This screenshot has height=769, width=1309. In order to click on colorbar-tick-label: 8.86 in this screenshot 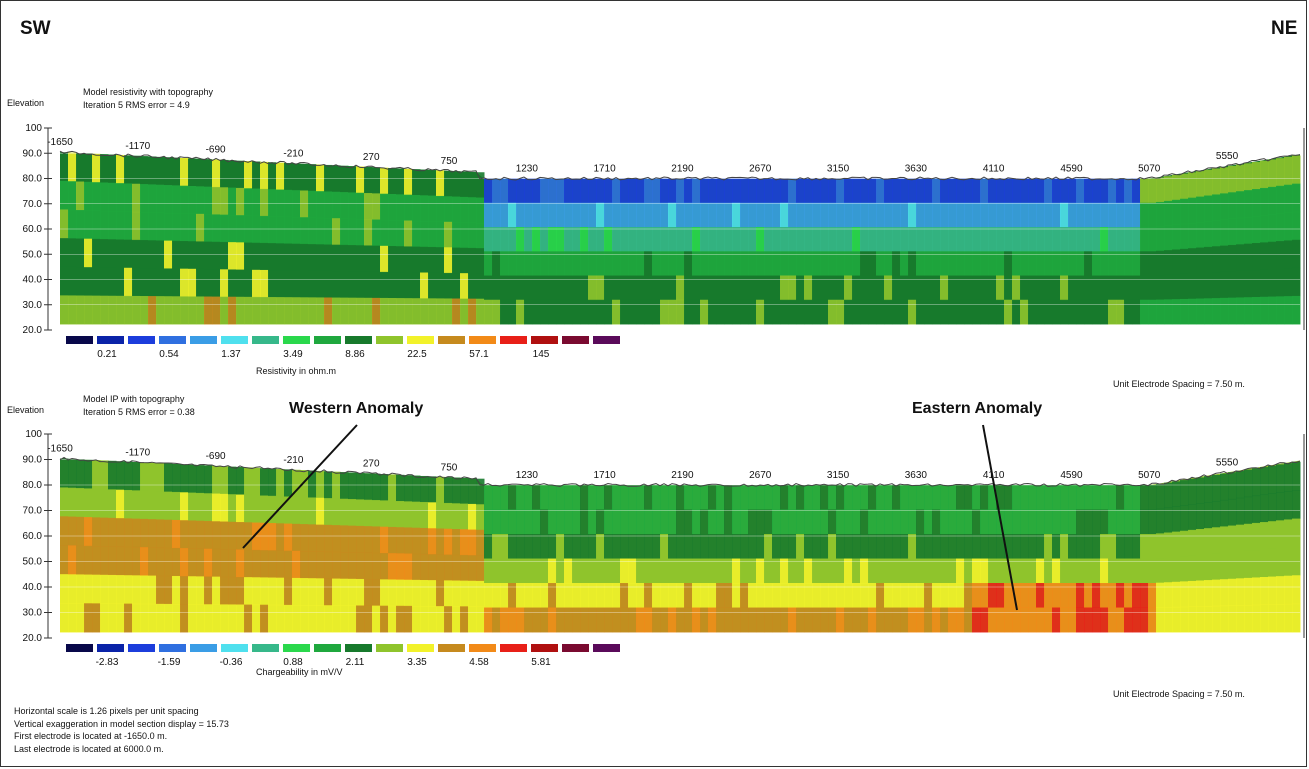, I will do `click(355, 354)`.